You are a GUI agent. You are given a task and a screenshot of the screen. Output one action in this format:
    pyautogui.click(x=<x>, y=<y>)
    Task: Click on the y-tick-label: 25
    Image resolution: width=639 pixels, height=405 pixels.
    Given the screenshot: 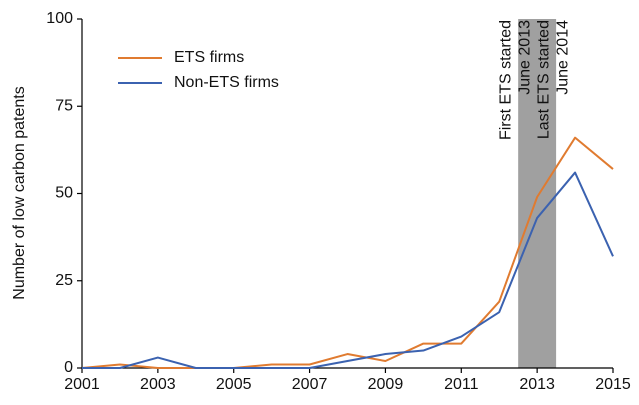 What is the action you would take?
    pyautogui.click(x=64, y=280)
    